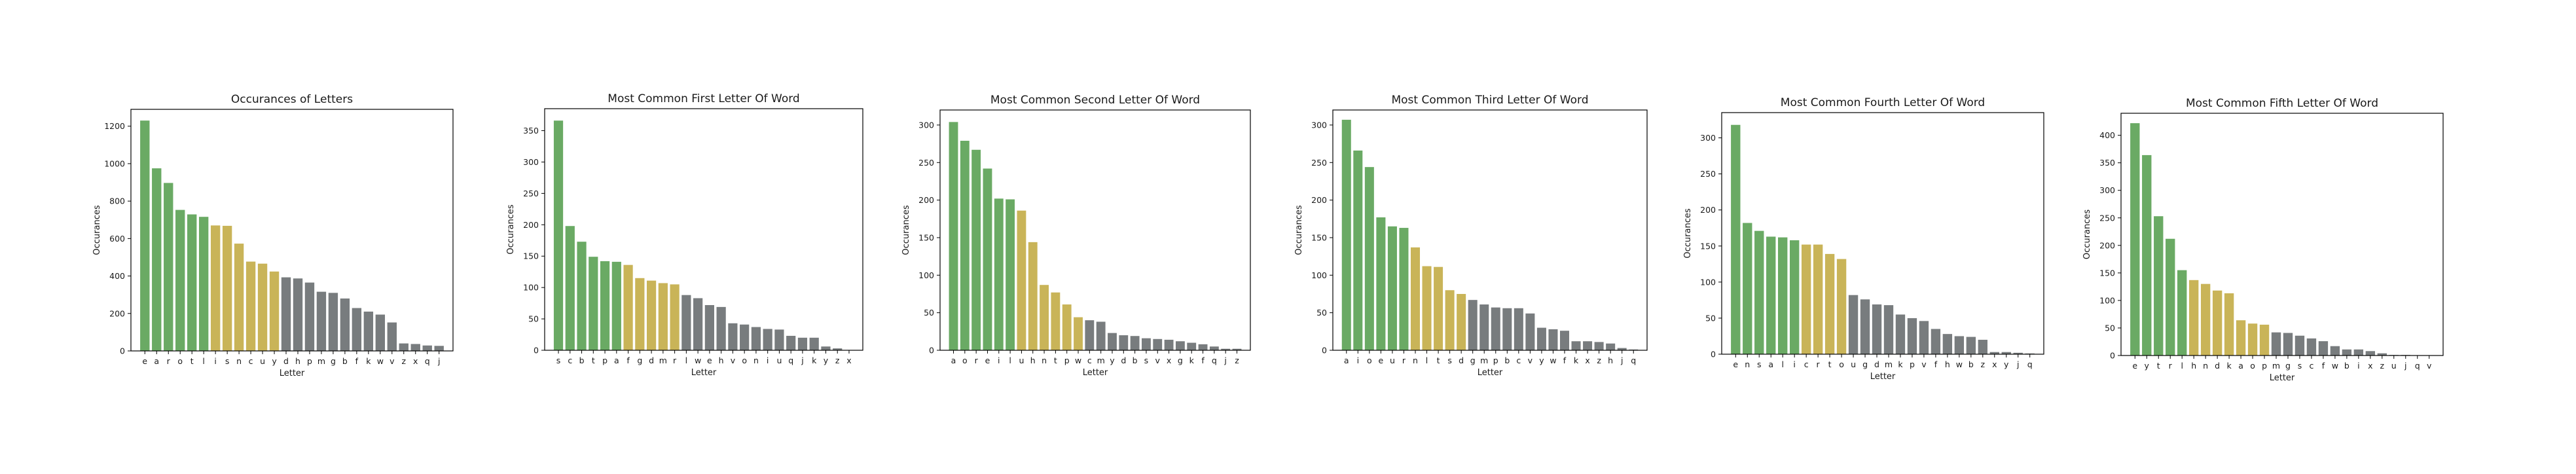 The width and height of the screenshot is (2576, 474). Describe the element at coordinates (1971, 364) in the screenshot. I see `x-tick-label: b` at that location.